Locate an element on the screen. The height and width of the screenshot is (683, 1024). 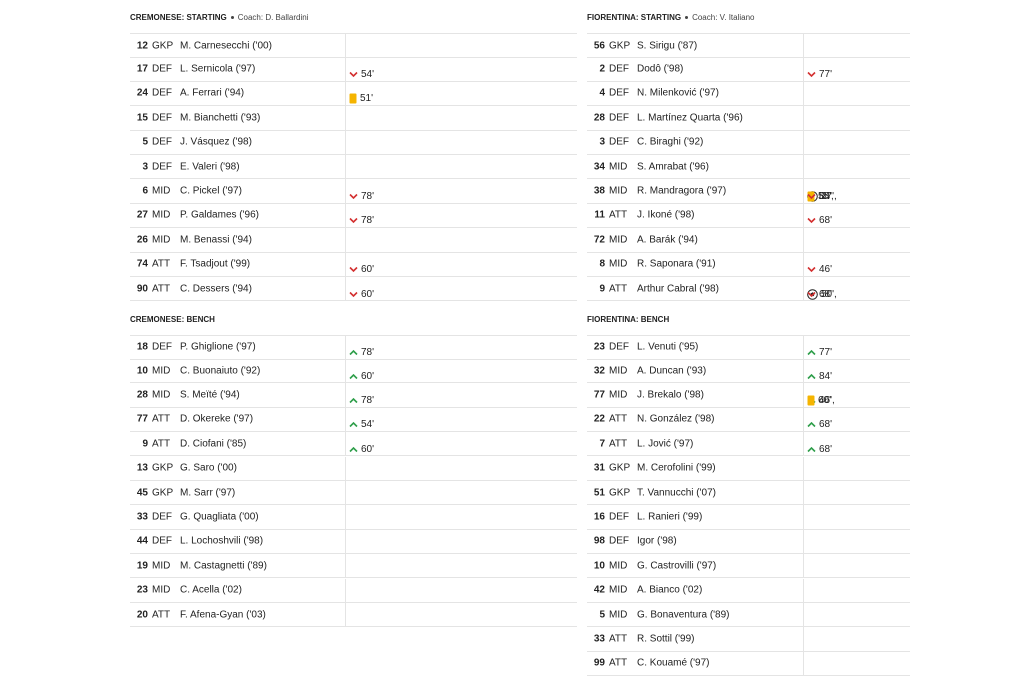
player-name: M. Benassi ('94) is located at coordinates (216, 240).